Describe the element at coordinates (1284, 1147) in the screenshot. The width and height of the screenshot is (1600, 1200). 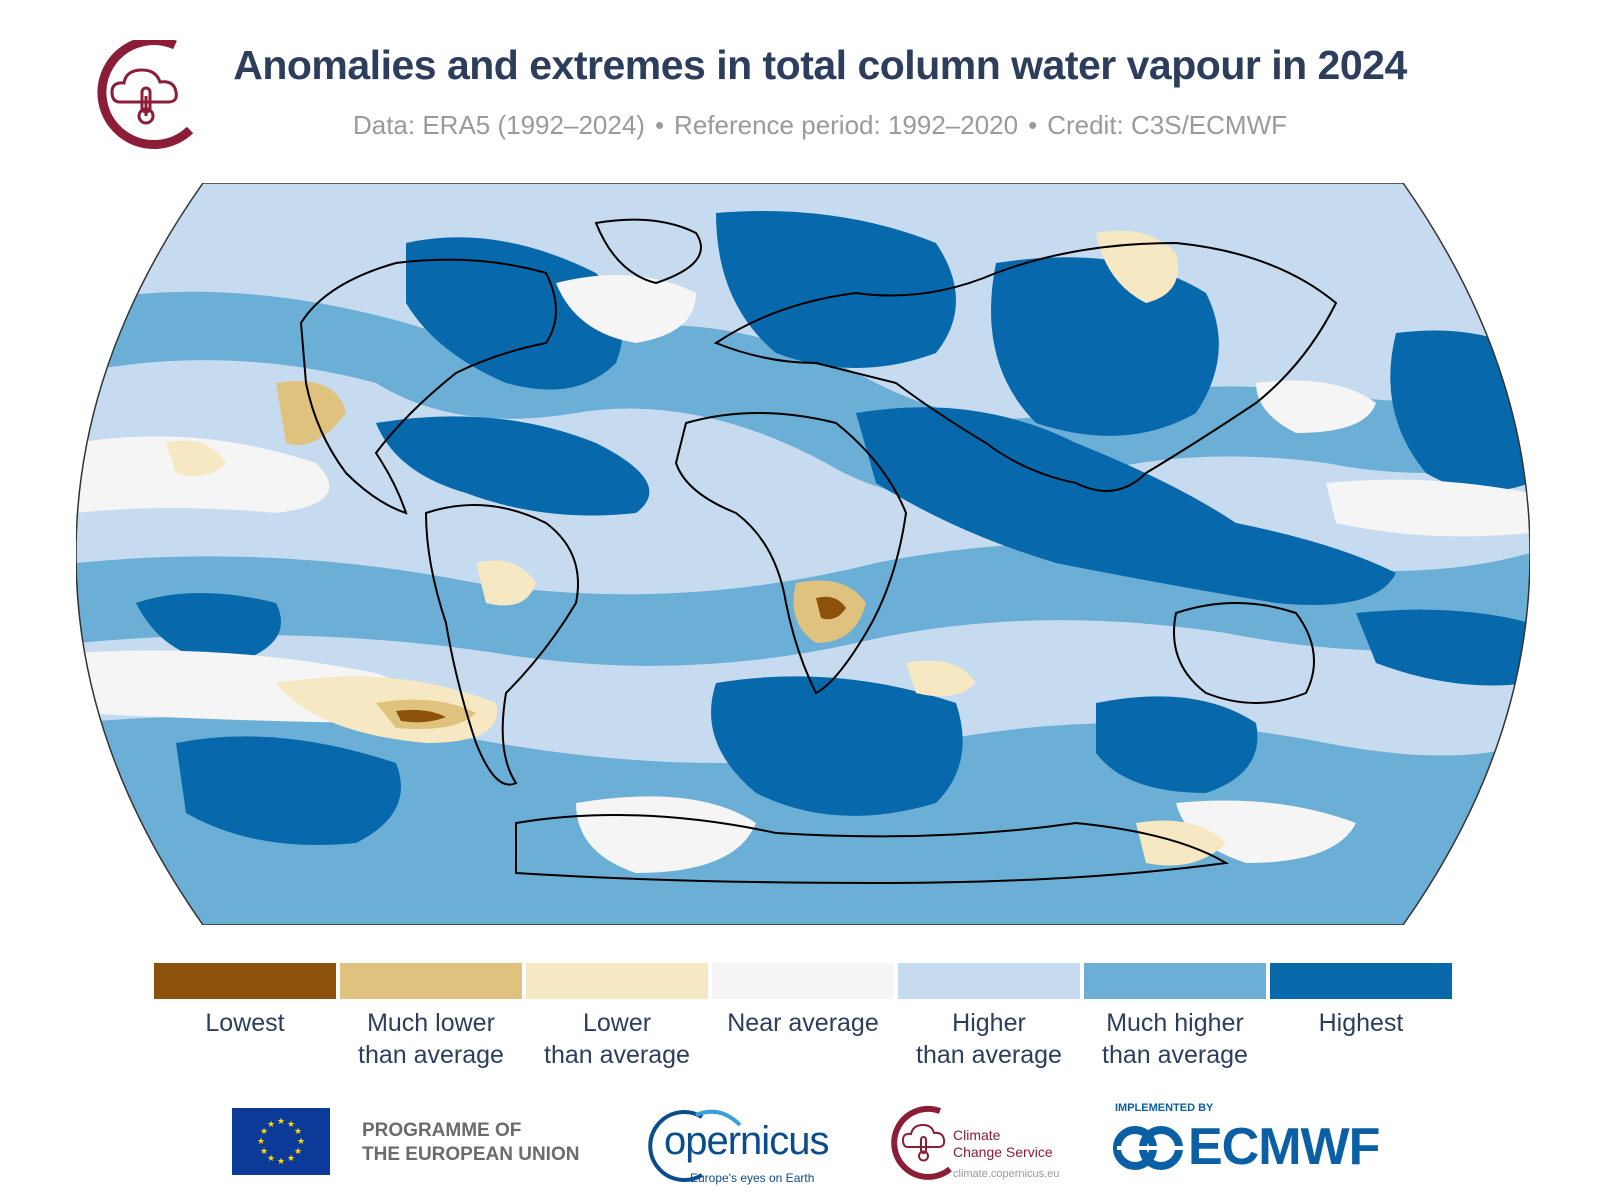
I see `ecmwf-wordmark: ECMWF` at that location.